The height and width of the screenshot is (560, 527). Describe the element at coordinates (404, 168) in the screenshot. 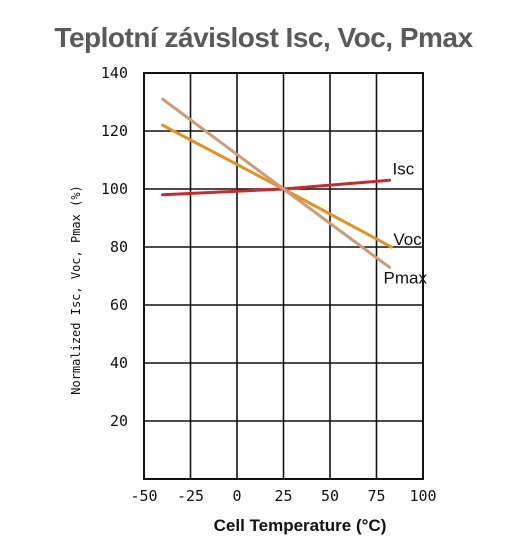

I see `series-label-isc: Isc` at that location.